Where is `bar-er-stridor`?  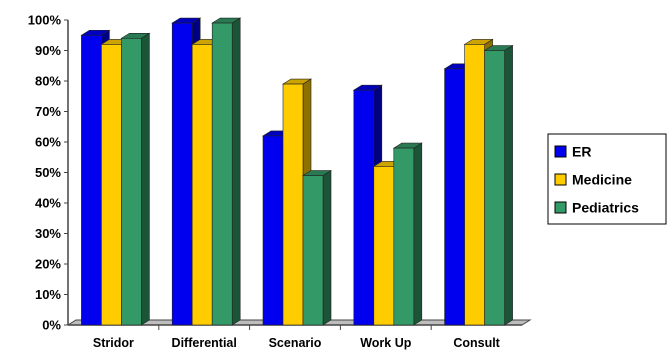 bar-er-stridor is located at coordinates (91, 180).